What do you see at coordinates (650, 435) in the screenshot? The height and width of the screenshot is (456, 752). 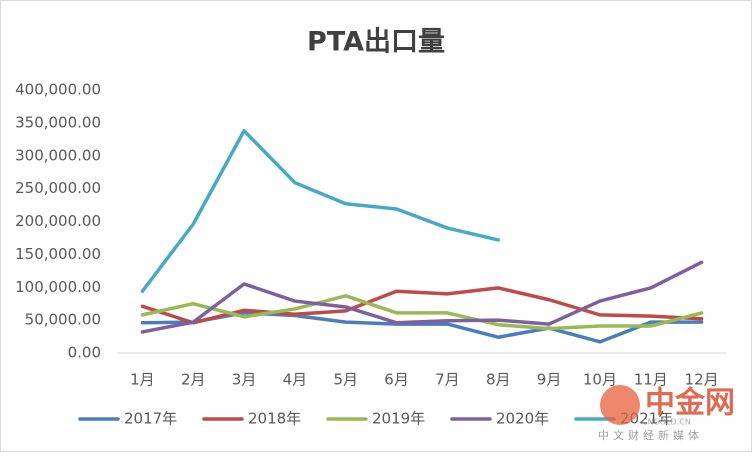 I see `watermark-slogan: 中文财经新媒体` at bounding box center [650, 435].